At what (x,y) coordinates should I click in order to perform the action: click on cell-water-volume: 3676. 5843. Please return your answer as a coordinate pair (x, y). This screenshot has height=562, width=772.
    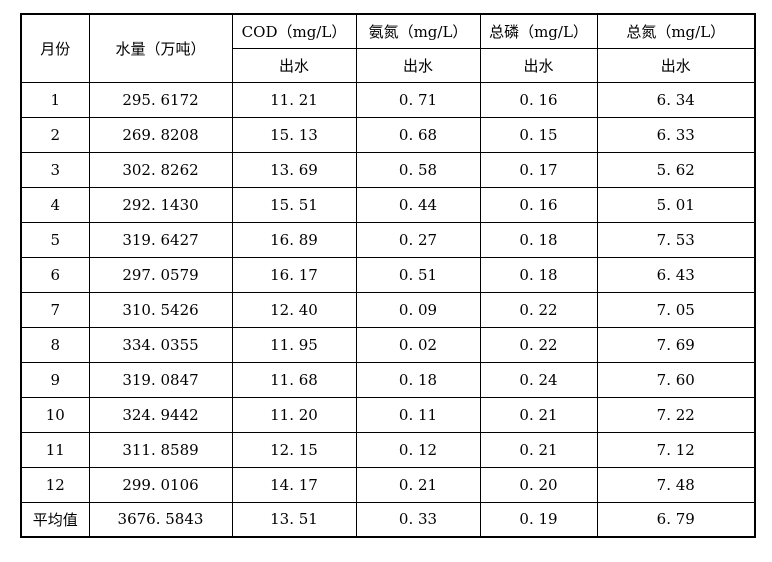
    Looking at the image, I should click on (160, 519).